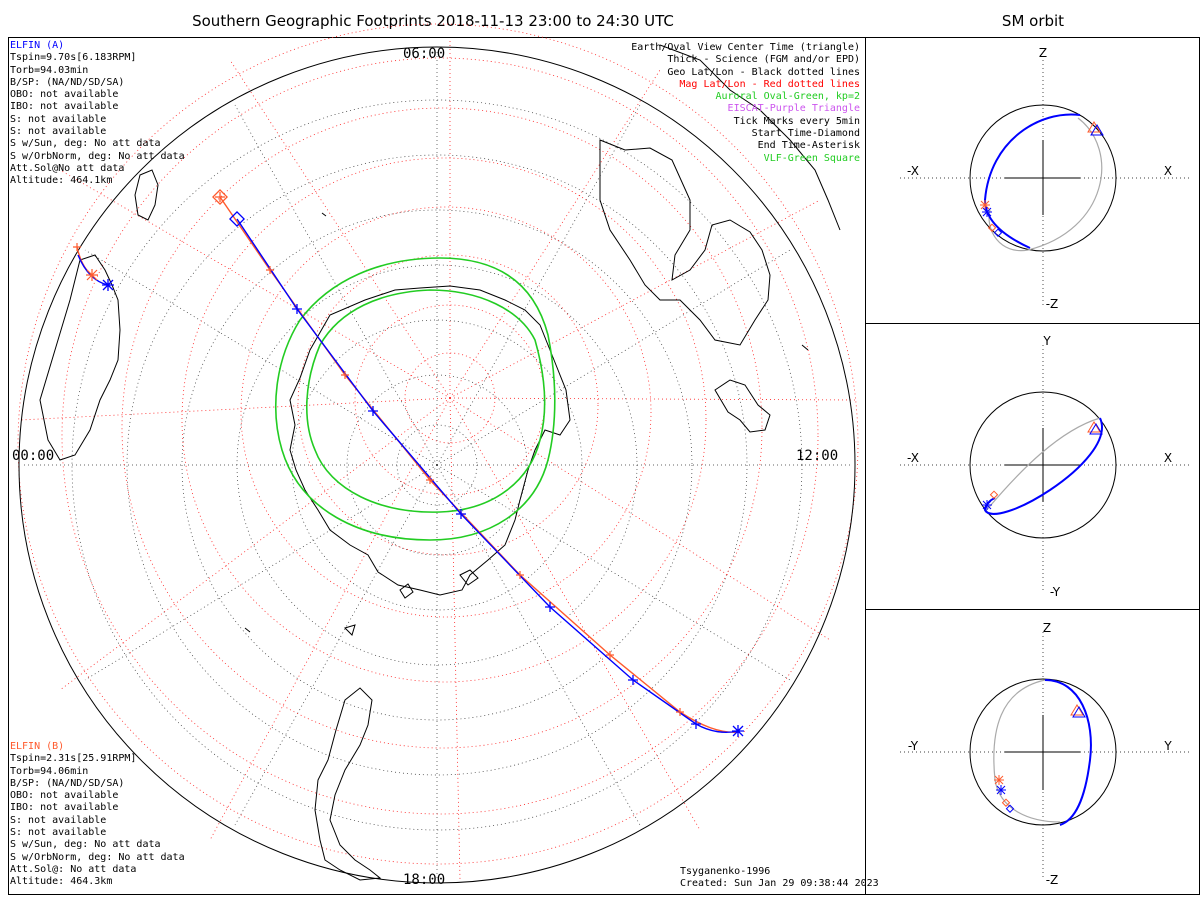 Image resolution: width=1200 pixels, height=900 pixels. Describe the element at coordinates (73, 869) in the screenshot. I see `elfin-b-line: Att.Sol@: No att data` at that location.